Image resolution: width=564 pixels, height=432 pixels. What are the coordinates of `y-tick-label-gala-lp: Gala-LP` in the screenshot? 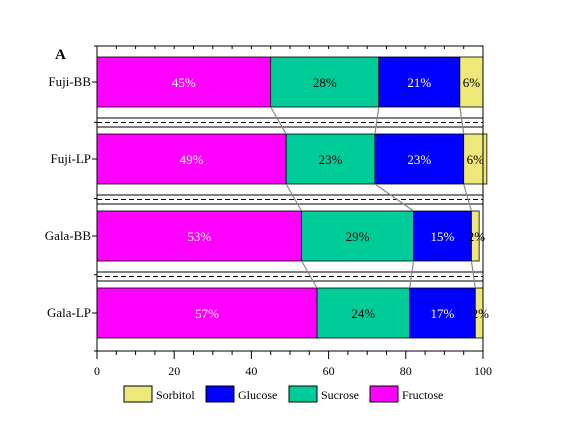 It's located at (69, 312).